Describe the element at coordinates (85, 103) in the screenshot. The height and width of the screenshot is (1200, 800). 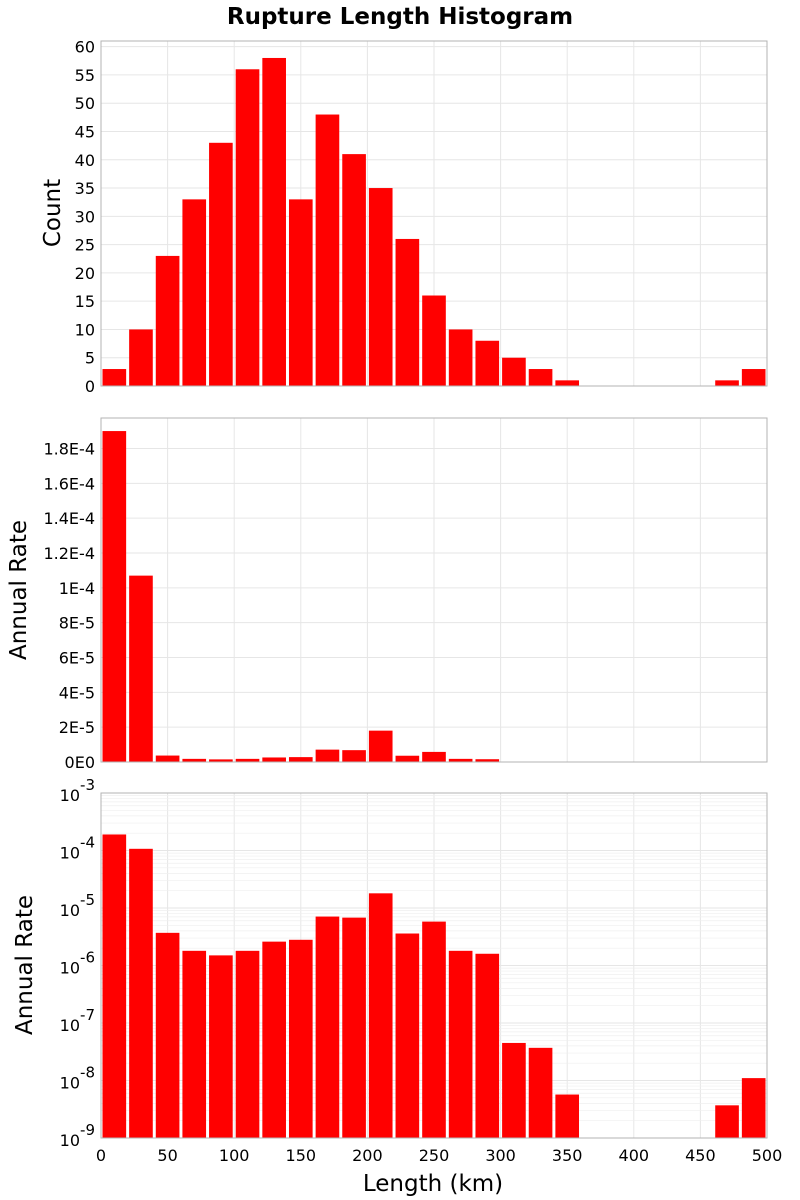
I see `y-tick-label: 50` at that location.